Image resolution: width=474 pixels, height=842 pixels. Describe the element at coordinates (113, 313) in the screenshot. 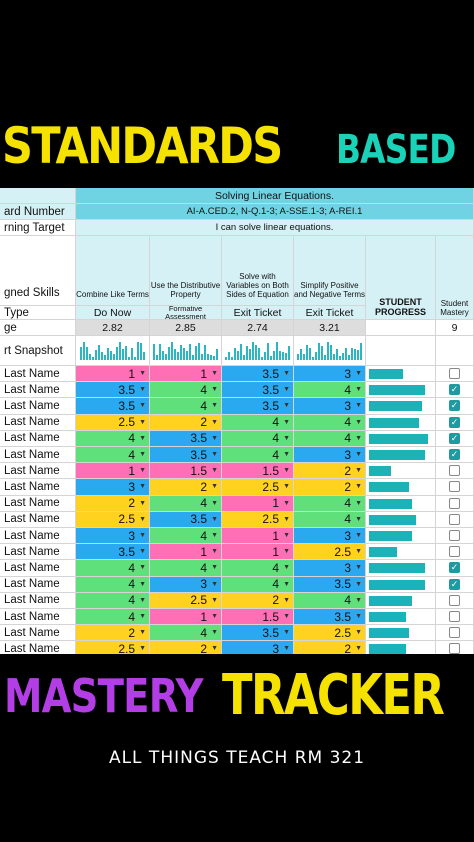

I see `assessment-type-select: Do Now` at that location.